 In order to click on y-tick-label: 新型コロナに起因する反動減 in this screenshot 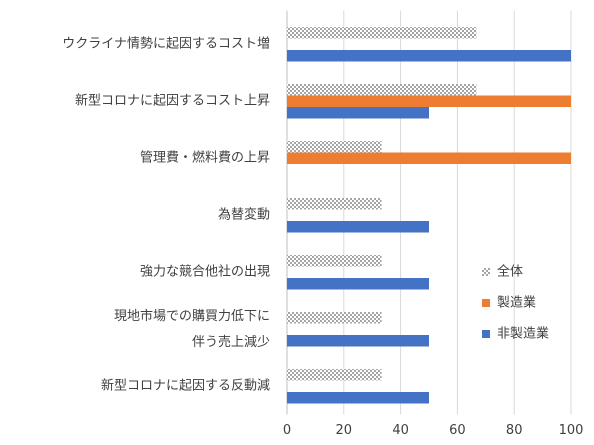, I will do `click(185, 386)`.